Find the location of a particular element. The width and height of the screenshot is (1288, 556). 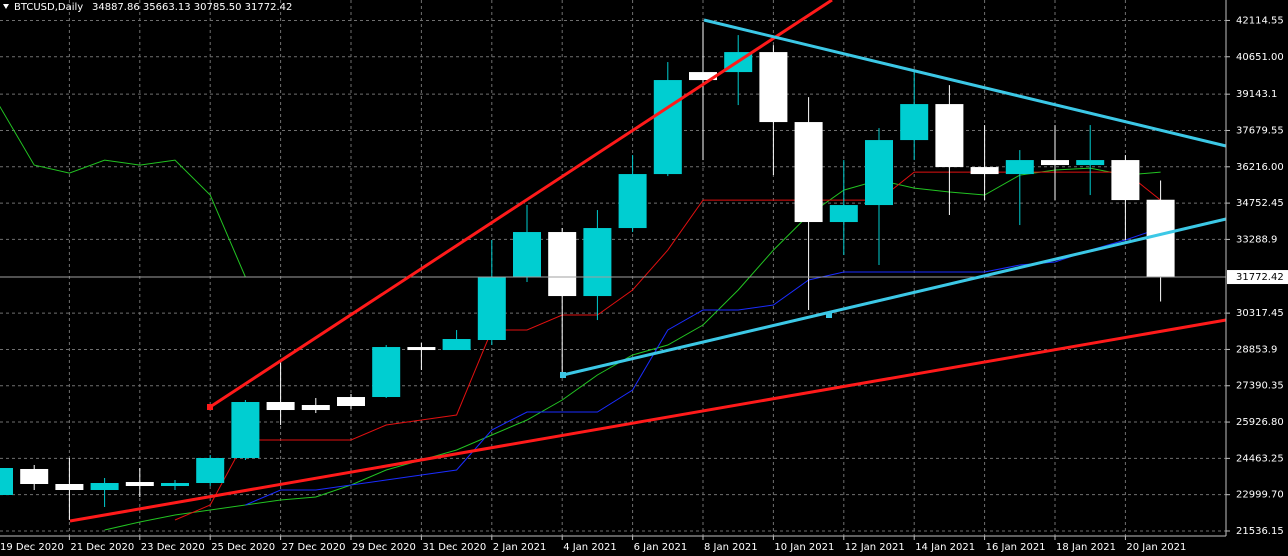

y-tick-label: 28853.9 is located at coordinates (1256, 349).